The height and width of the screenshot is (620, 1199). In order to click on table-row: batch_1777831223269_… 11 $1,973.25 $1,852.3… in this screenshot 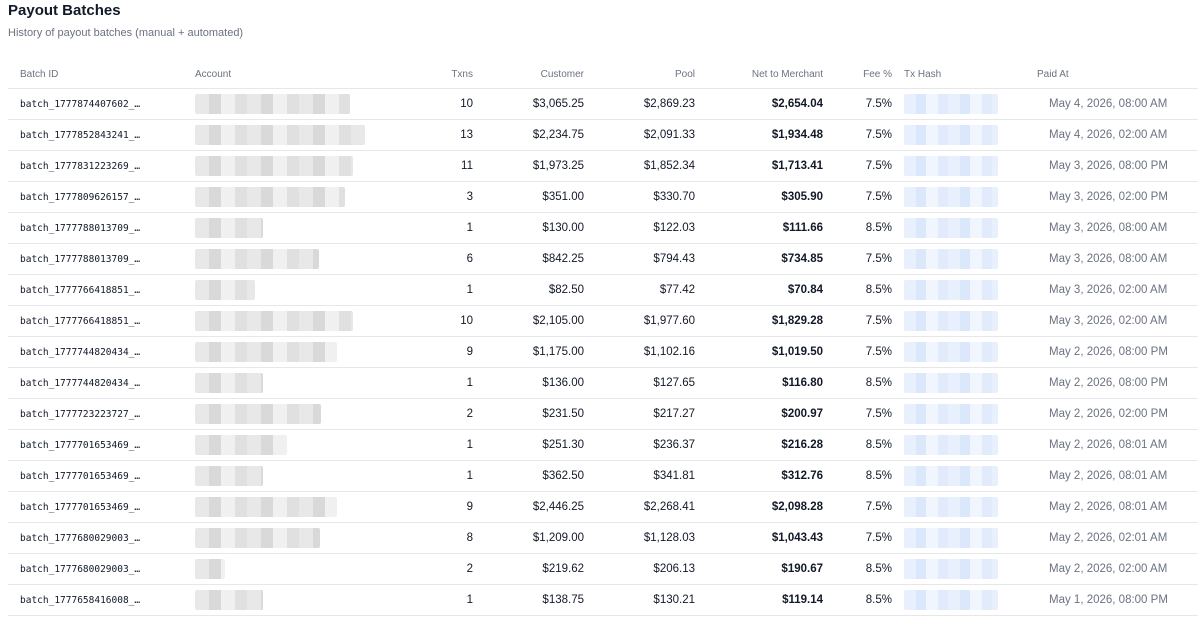, I will do `click(603, 166)`.